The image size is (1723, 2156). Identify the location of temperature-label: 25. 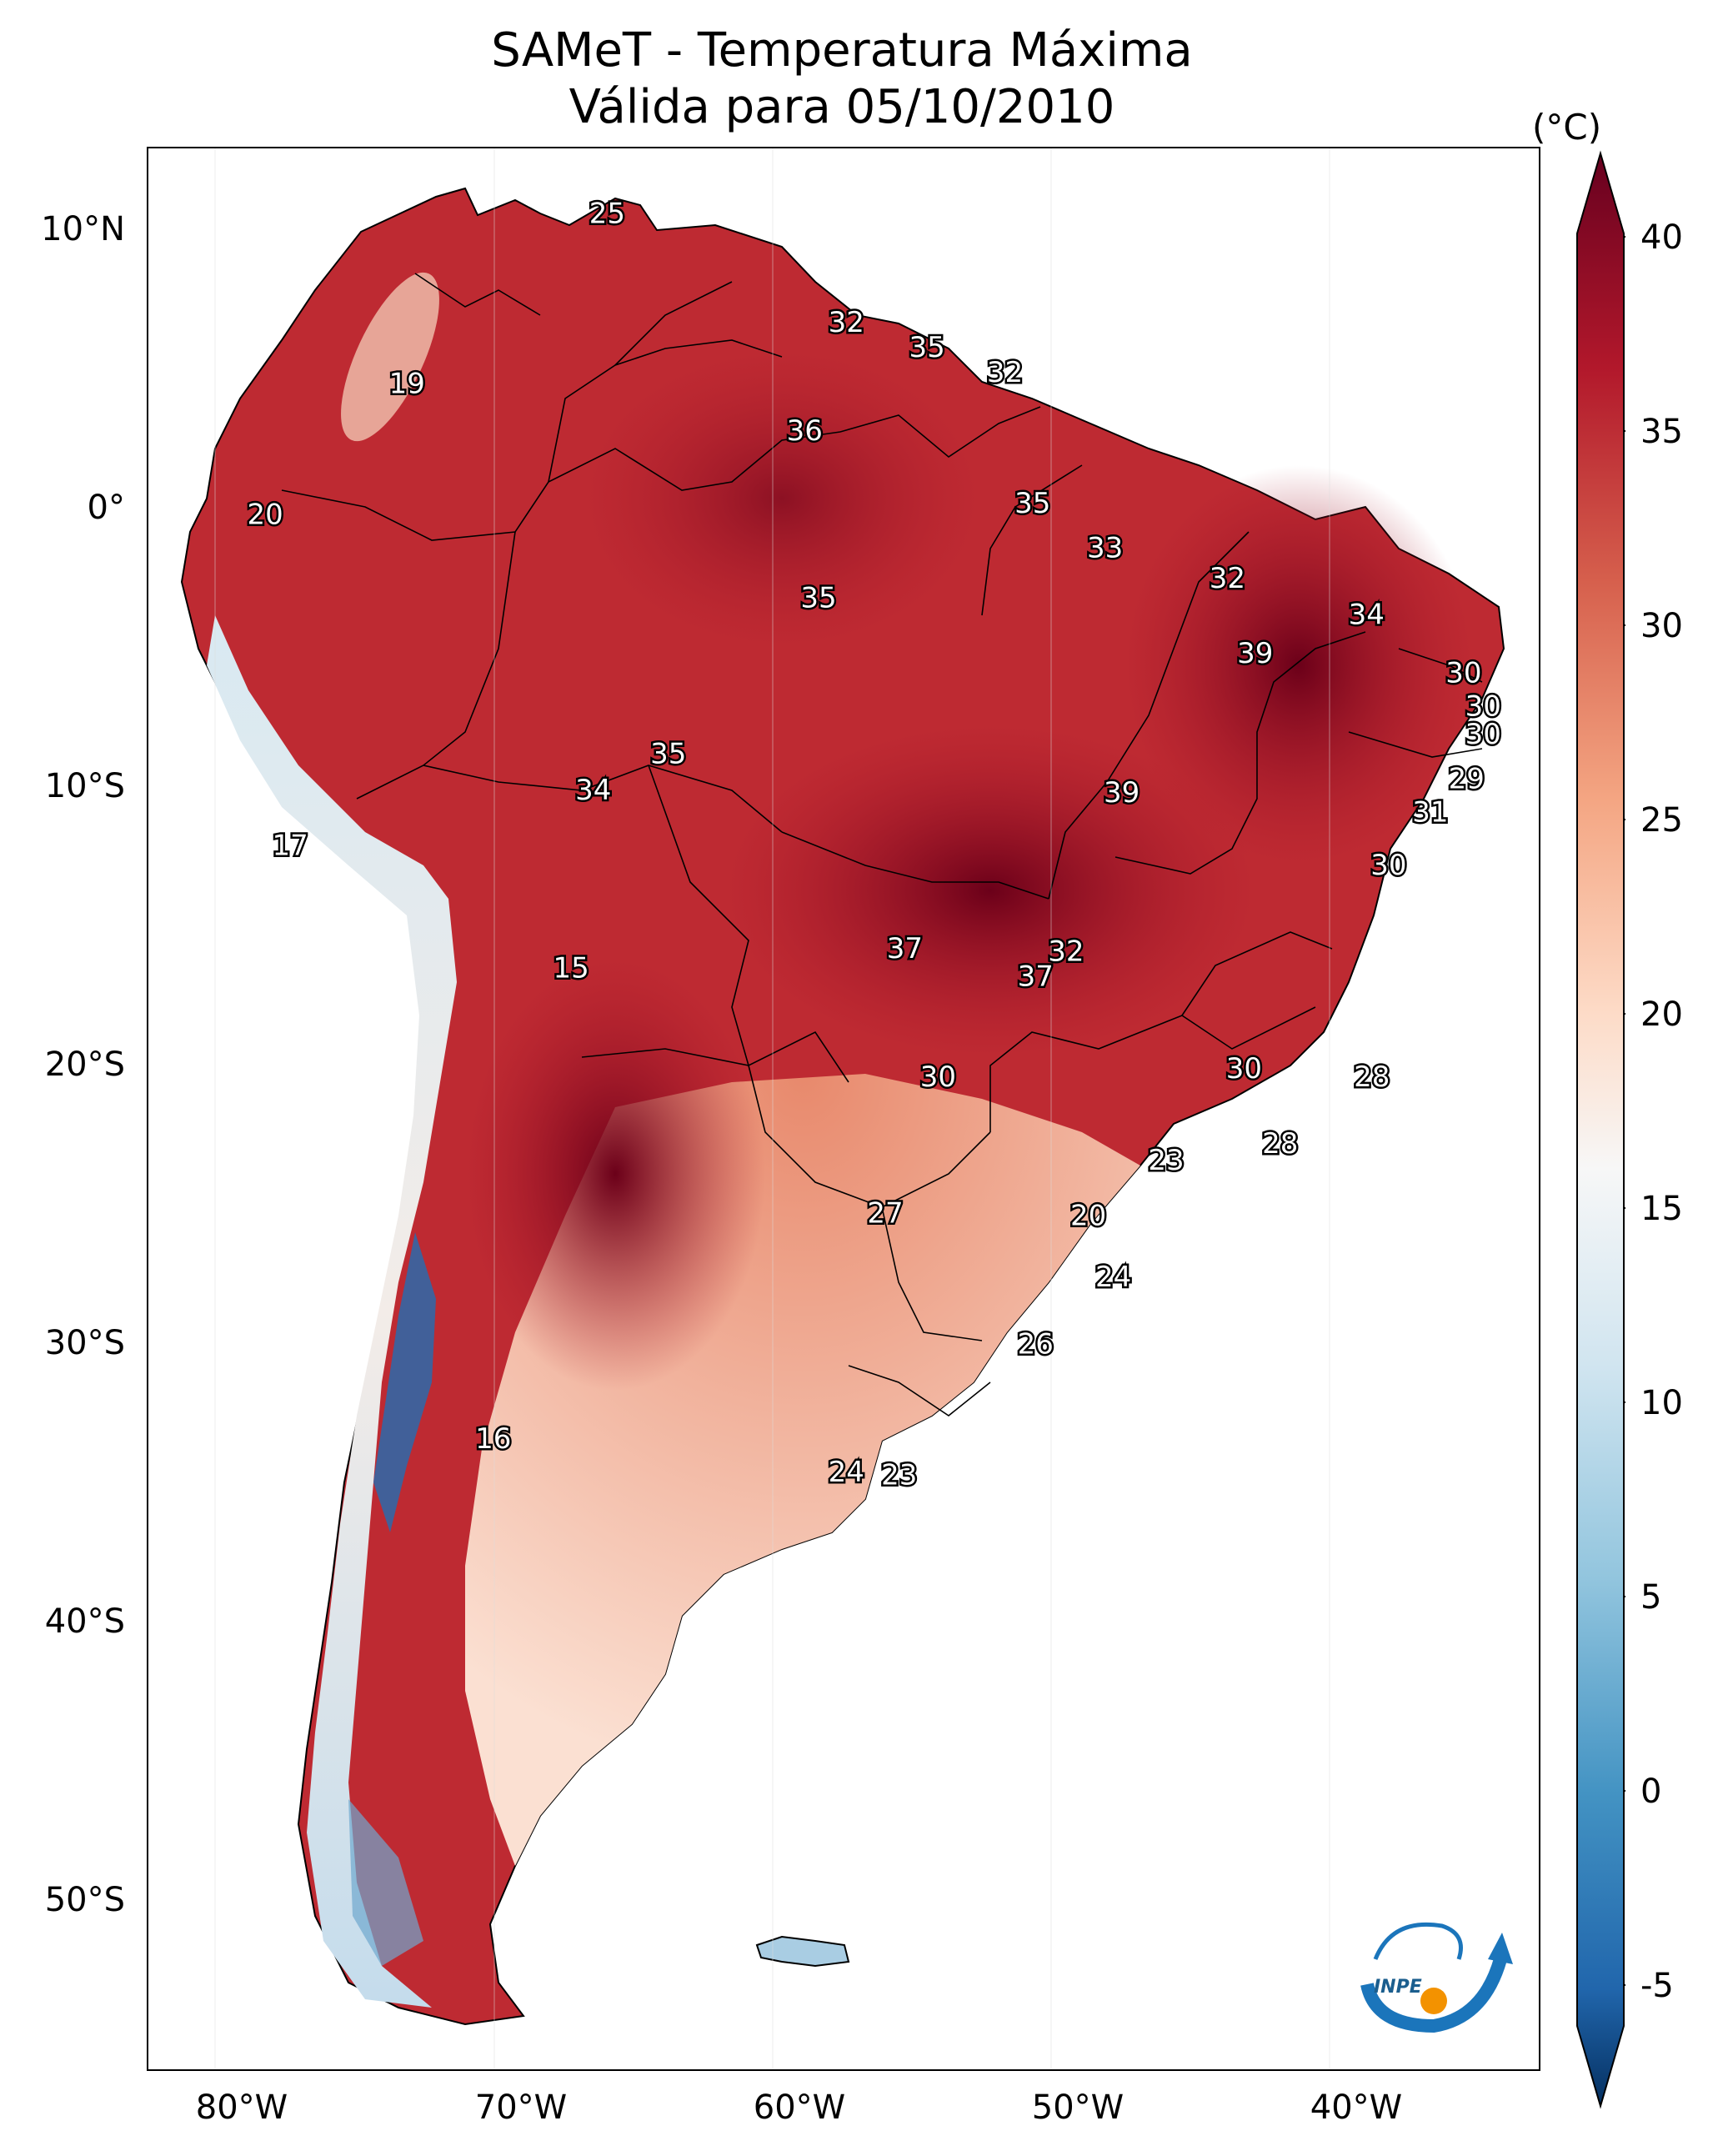
(607, 214).